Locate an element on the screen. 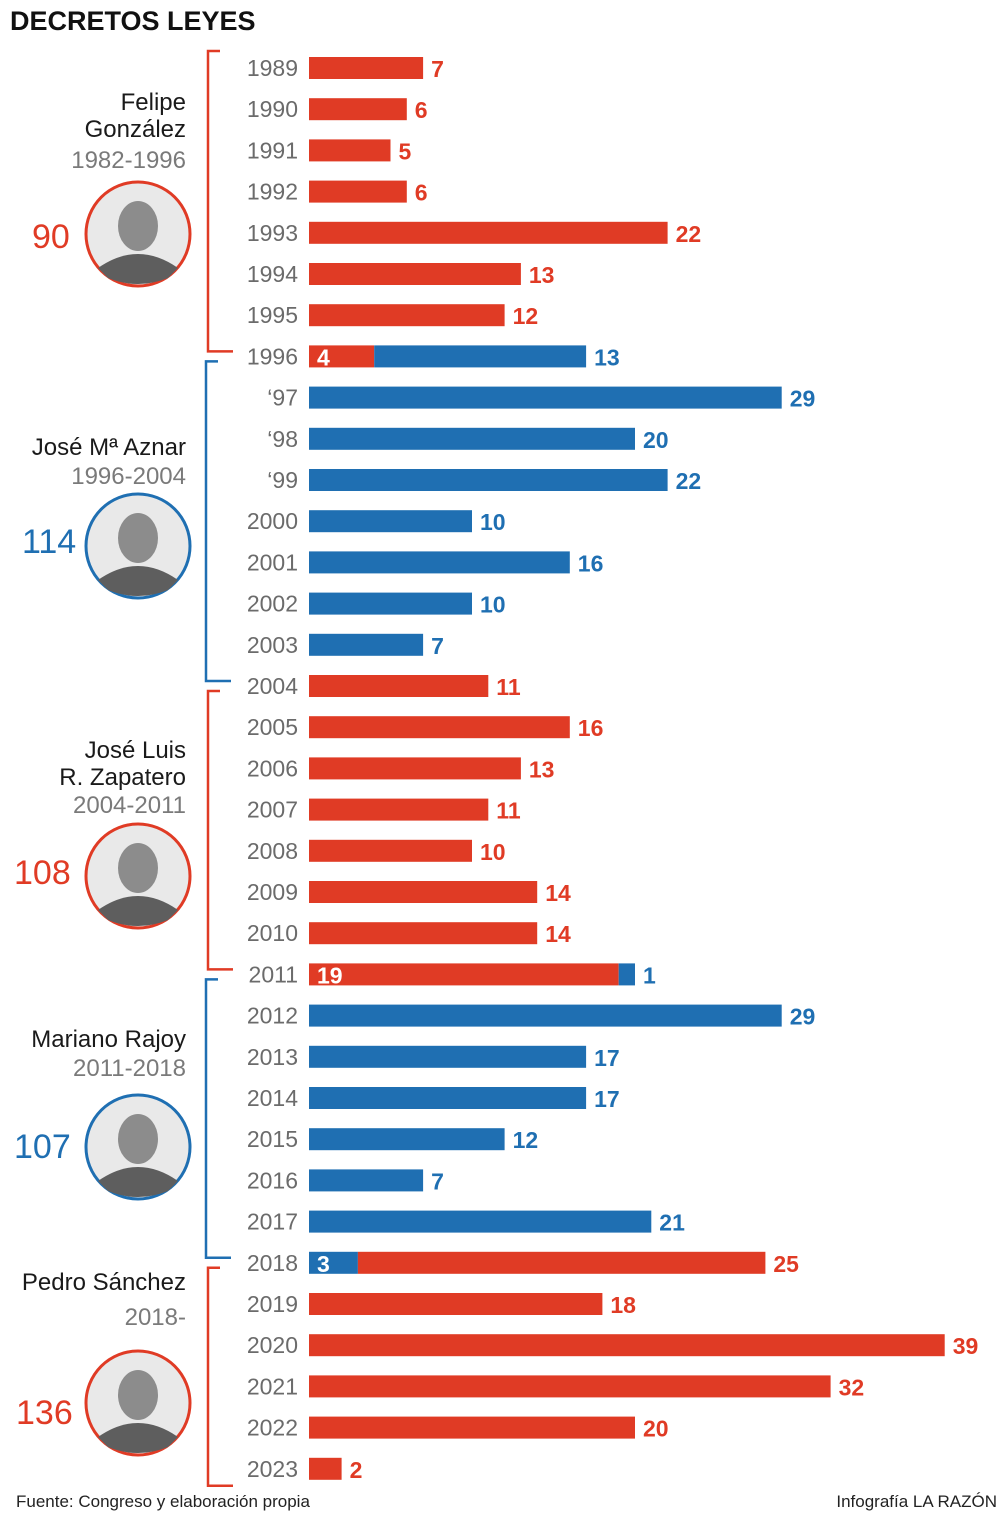 Image resolution: width=1006 pixels, height=1524 pixels. leader-period: 2004-2011 is located at coordinates (129, 805).